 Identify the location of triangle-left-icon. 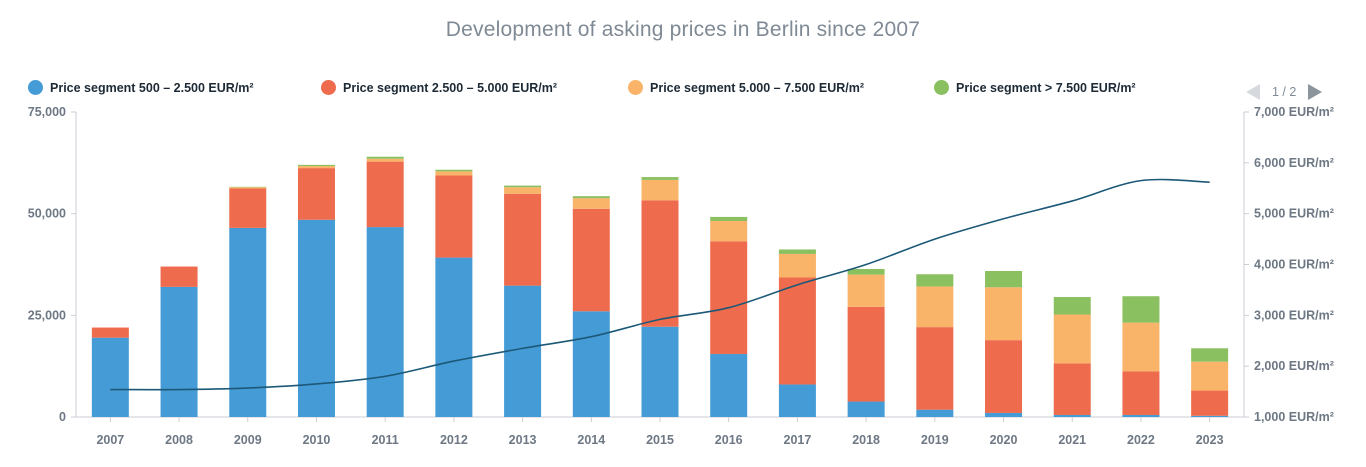
(1253, 92).